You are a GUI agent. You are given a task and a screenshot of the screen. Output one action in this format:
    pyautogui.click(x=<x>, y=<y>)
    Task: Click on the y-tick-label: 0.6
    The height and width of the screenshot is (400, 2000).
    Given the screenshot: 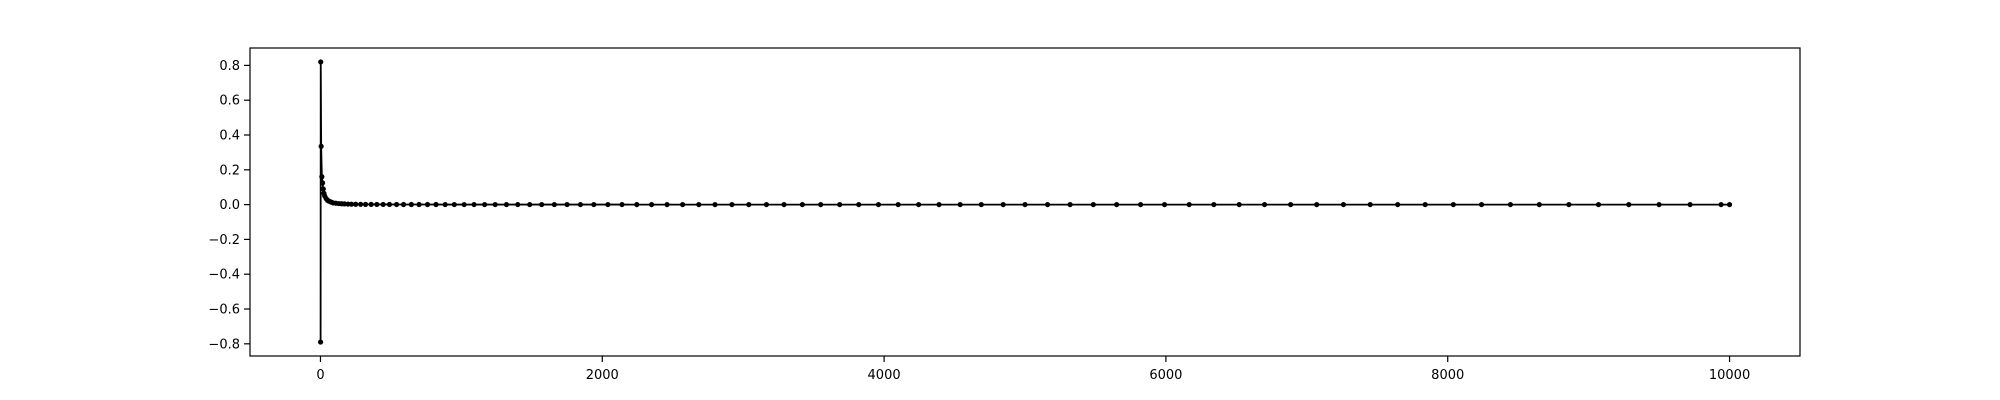 What is the action you would take?
    pyautogui.click(x=229, y=101)
    